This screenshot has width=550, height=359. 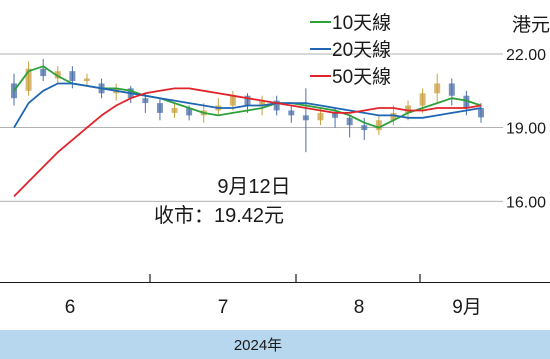 I want to click on annotation-close: 收市：19.42元, so click(x=219, y=215).